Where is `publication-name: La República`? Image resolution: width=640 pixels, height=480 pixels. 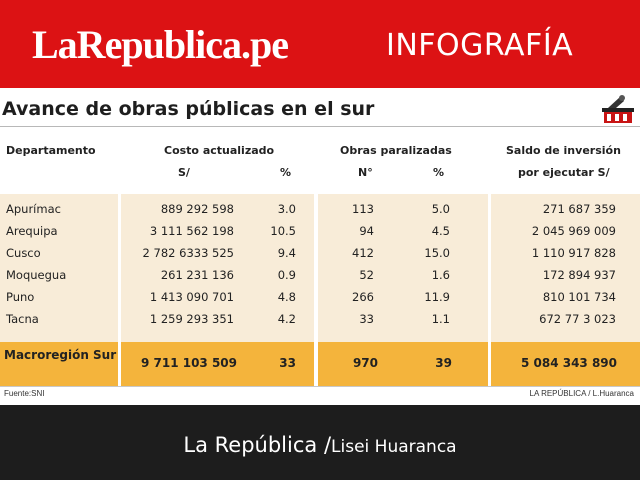 publication-name: La República is located at coordinates (250, 445).